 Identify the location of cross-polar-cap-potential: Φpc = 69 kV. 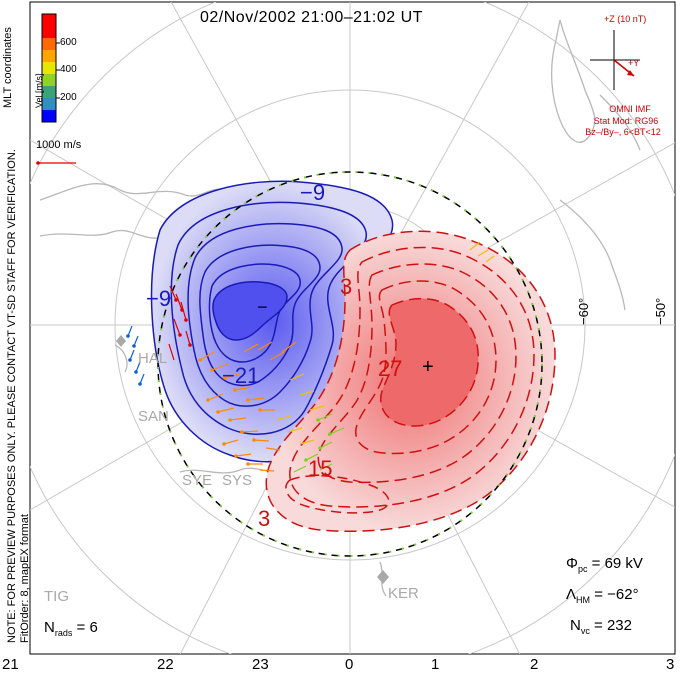
(604, 564).